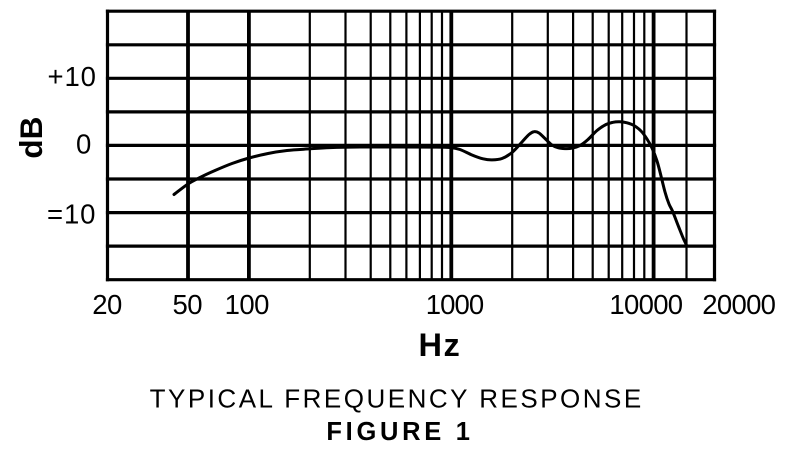  Describe the element at coordinates (247, 304) in the screenshot. I see `svg-text: 100` at that location.